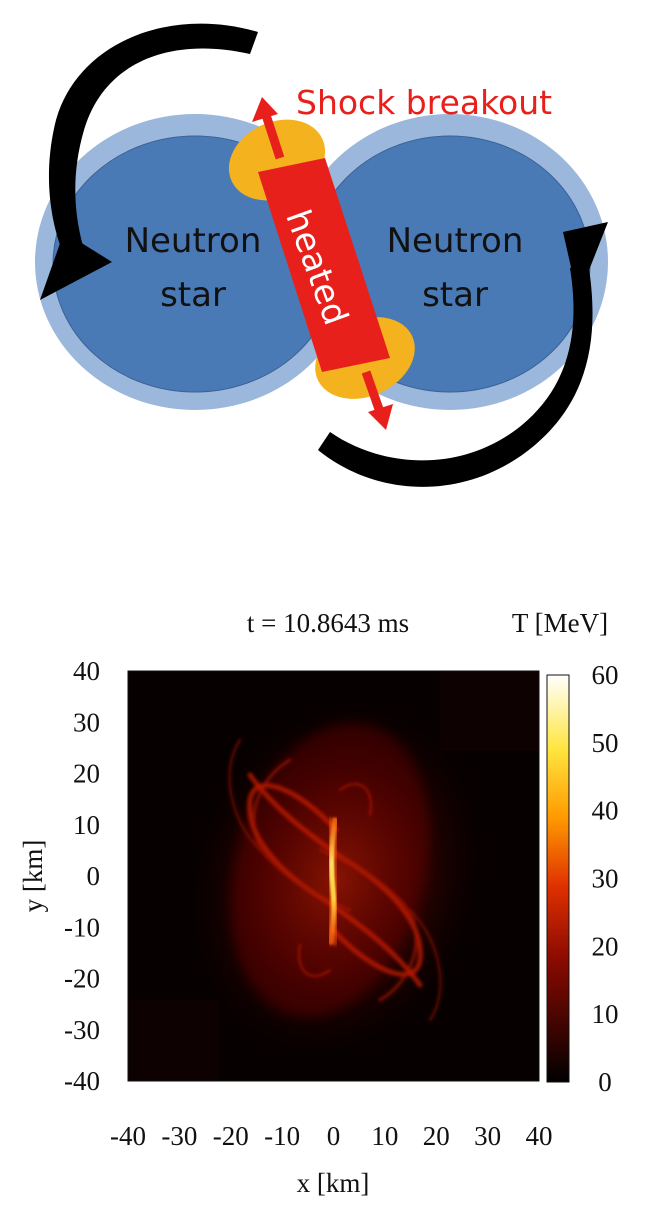 The height and width of the screenshot is (1219, 661). I want to click on x-tick-label: -40, so click(128, 1136).